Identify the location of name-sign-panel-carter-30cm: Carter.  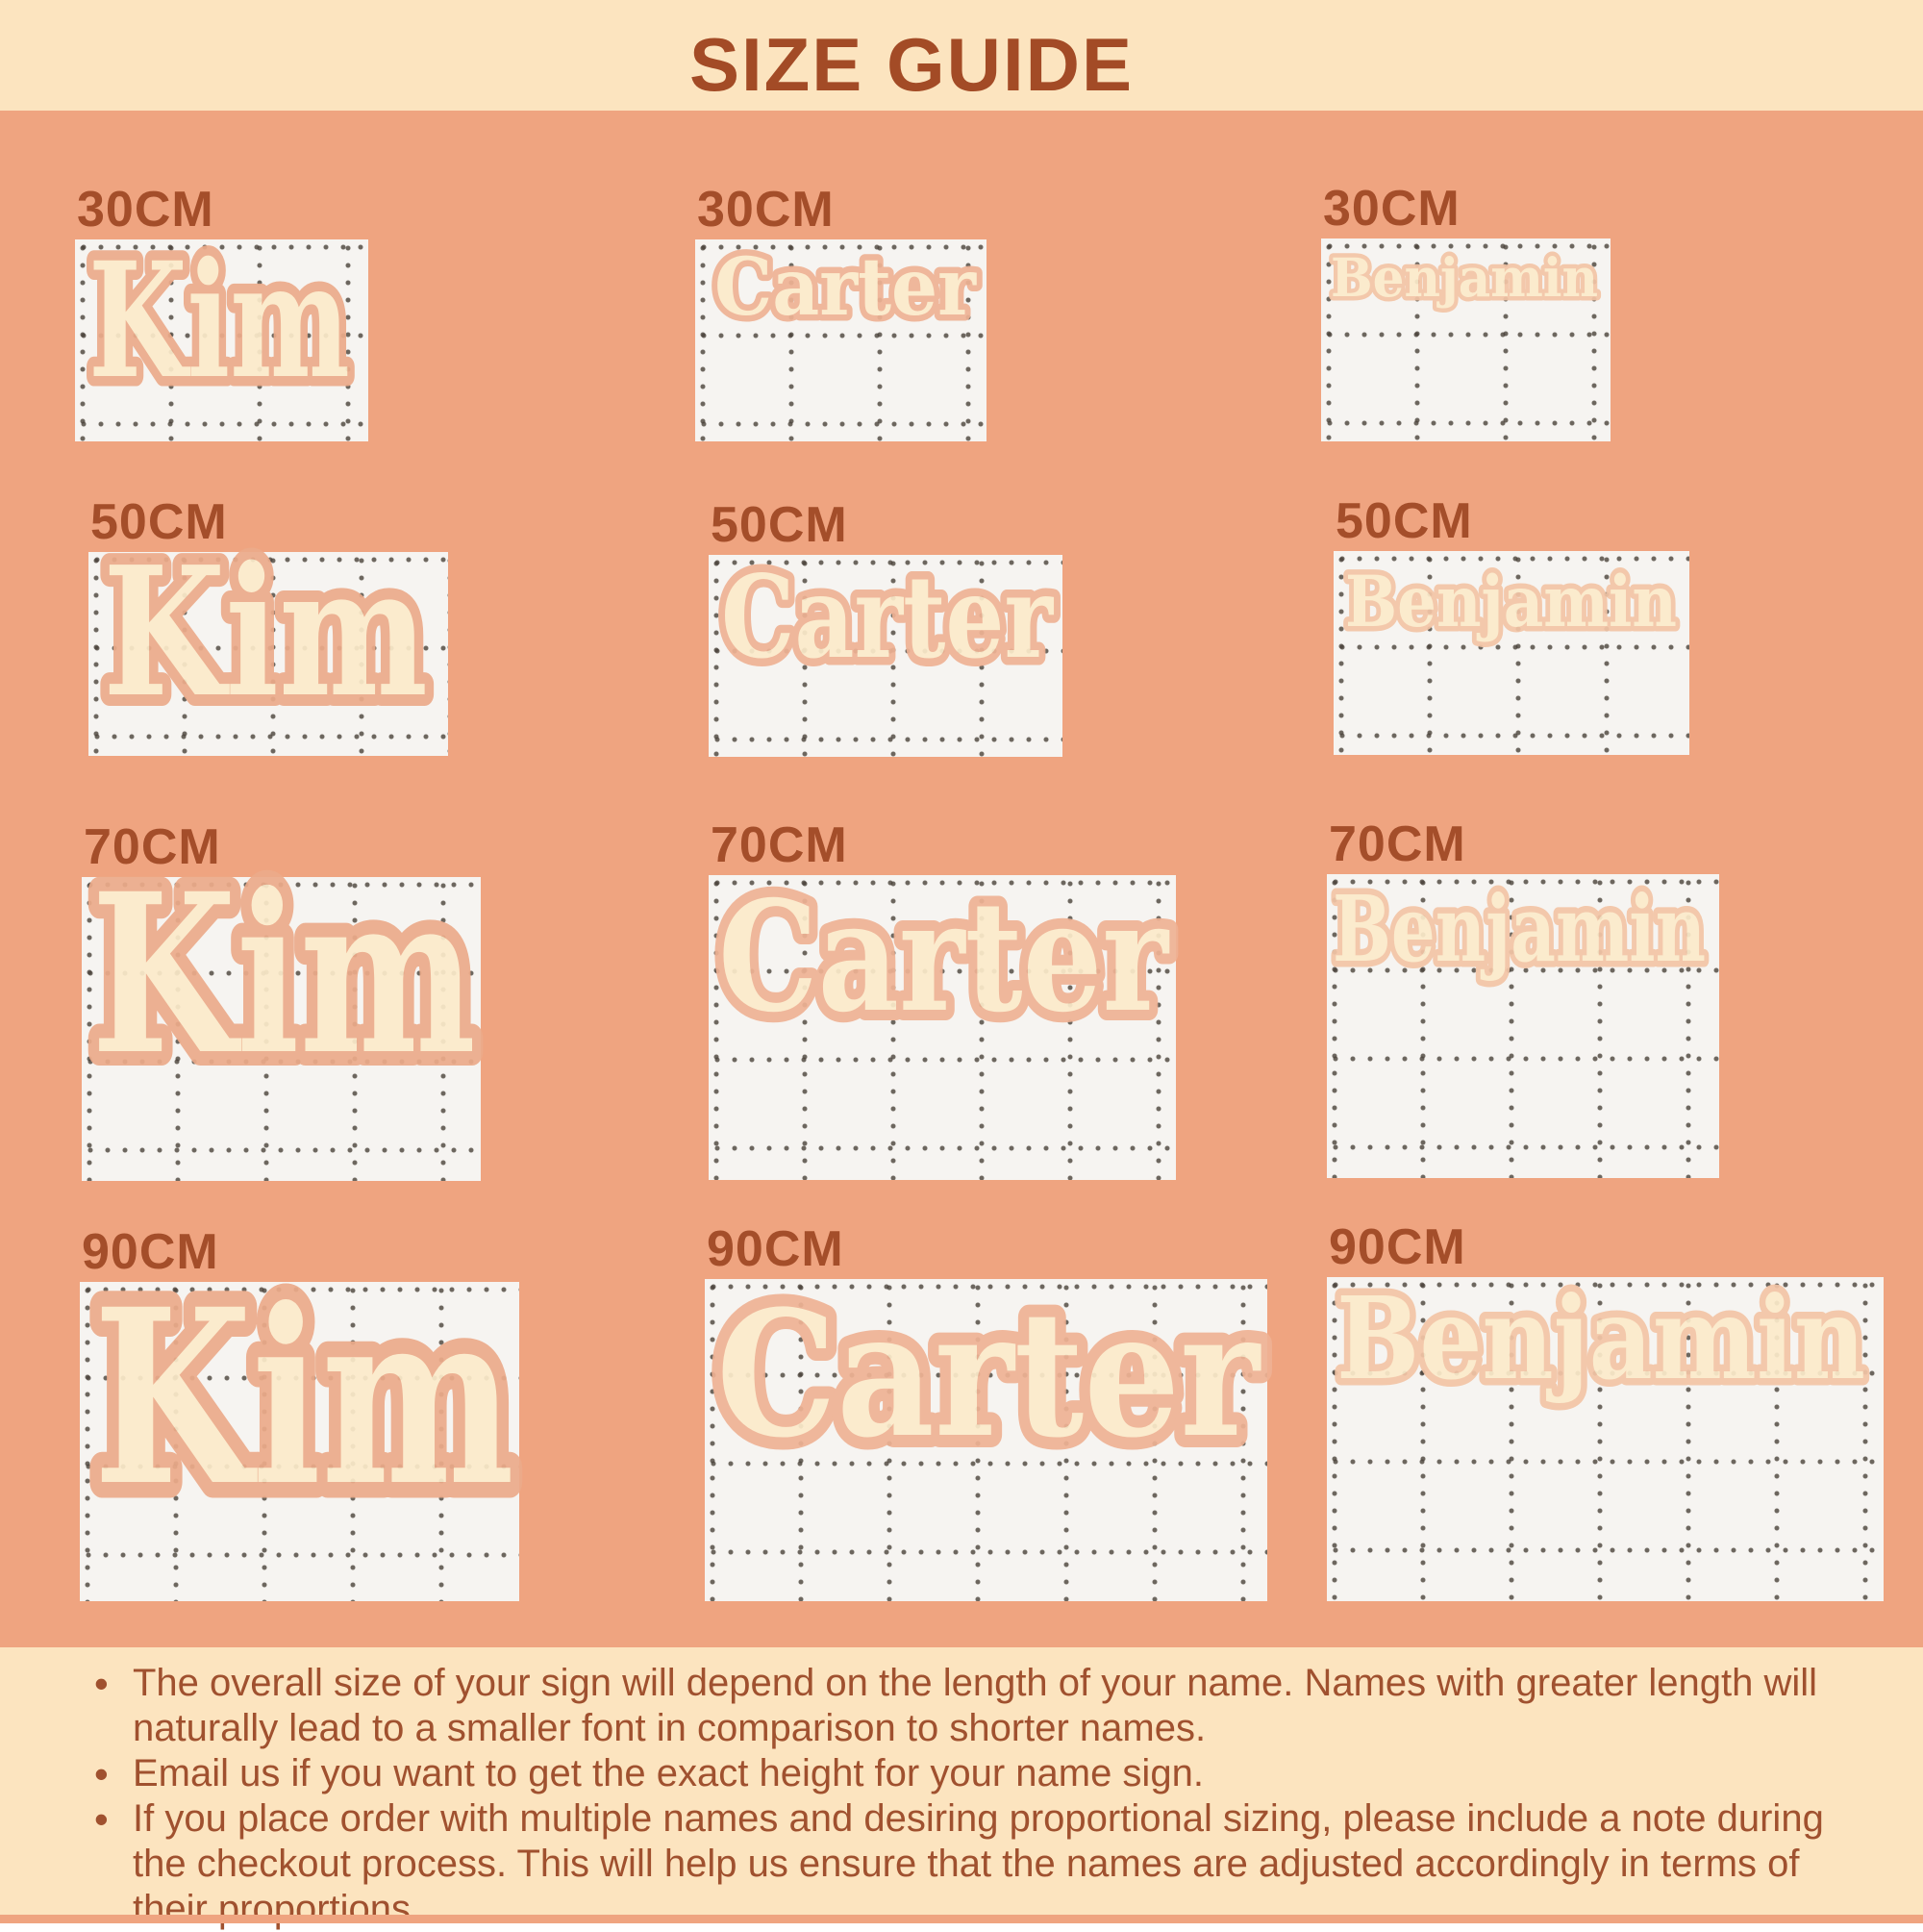
(840, 338).